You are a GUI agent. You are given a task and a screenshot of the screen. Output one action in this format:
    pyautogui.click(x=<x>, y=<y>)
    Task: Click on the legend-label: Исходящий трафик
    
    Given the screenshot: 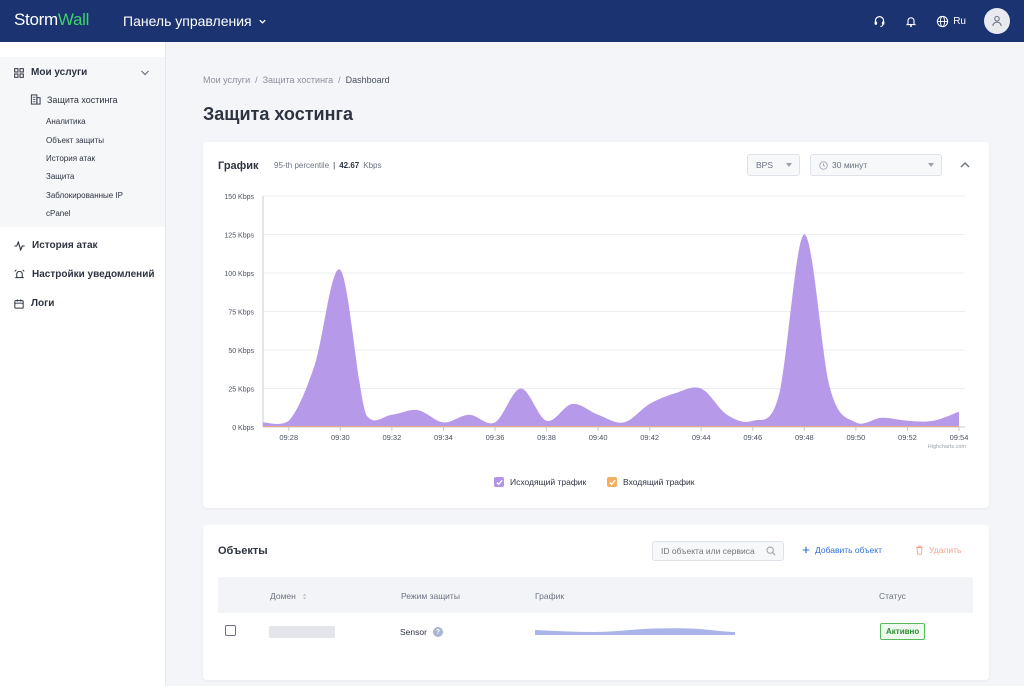 What is the action you would take?
    pyautogui.click(x=548, y=482)
    